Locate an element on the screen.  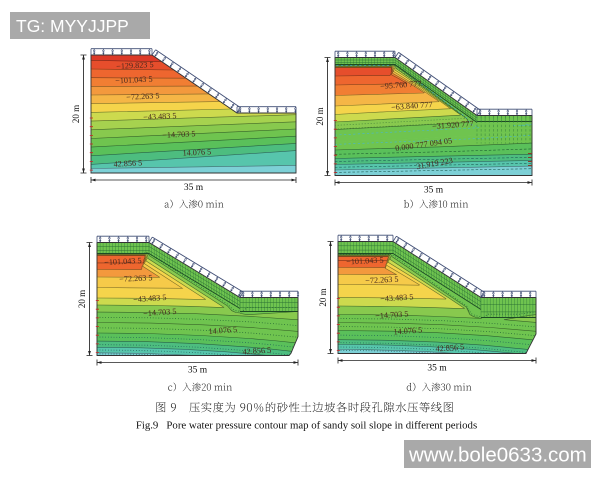
svg-text: −129.823 5 is located at coordinates (135, 65).